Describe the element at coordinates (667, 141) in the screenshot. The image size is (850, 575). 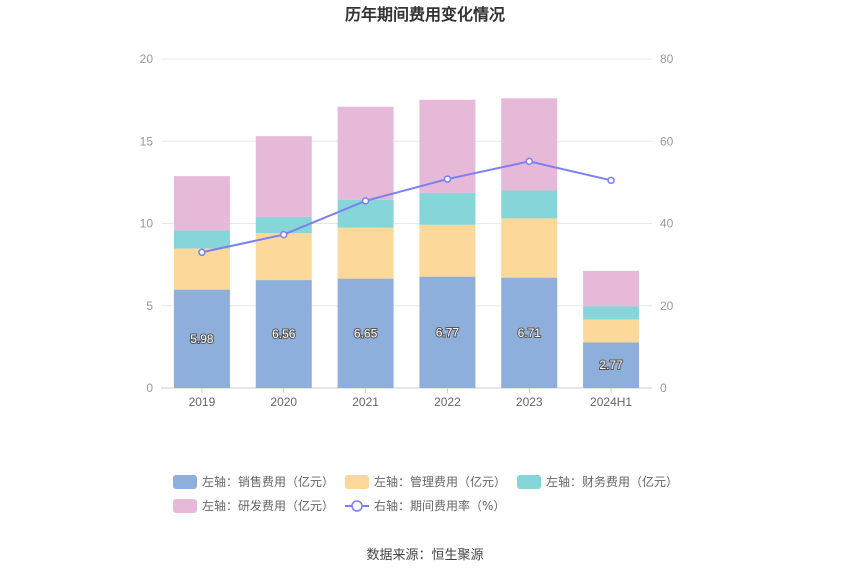
I see `right-tick-label: 60` at that location.